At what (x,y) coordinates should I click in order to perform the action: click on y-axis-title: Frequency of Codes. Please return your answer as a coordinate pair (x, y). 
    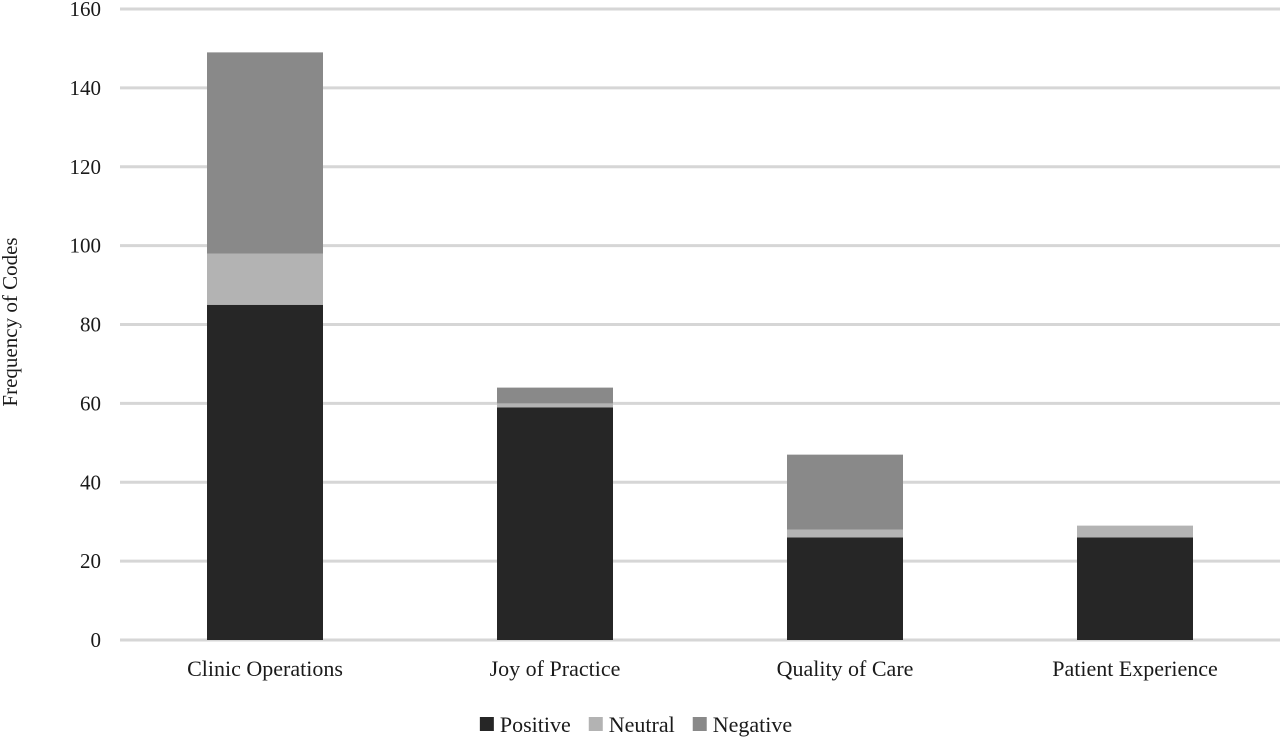
    Looking at the image, I should click on (11, 321).